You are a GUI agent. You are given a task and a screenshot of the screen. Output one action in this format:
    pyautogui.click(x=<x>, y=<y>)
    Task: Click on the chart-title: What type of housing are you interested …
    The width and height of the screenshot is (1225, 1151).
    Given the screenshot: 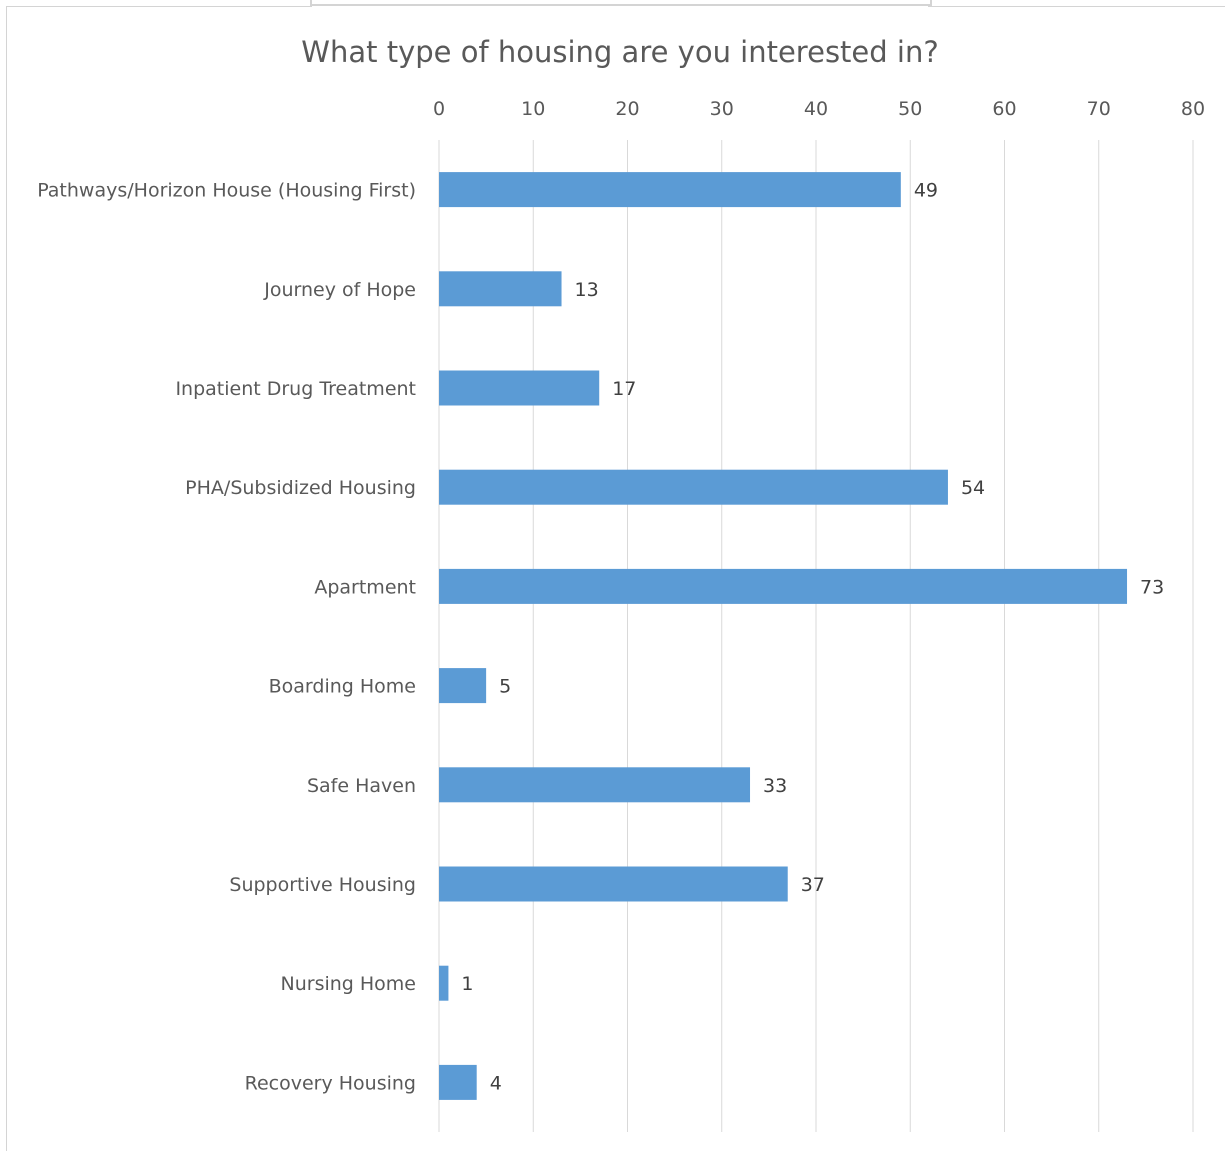 What is the action you would take?
    pyautogui.click(x=619, y=52)
    